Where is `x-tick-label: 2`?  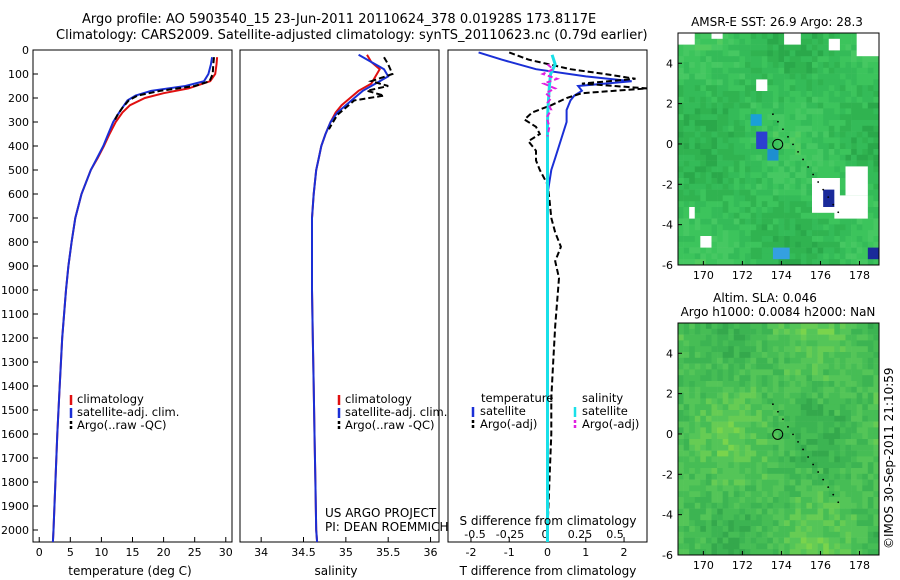 x-tick-label: 2 is located at coordinates (624, 552).